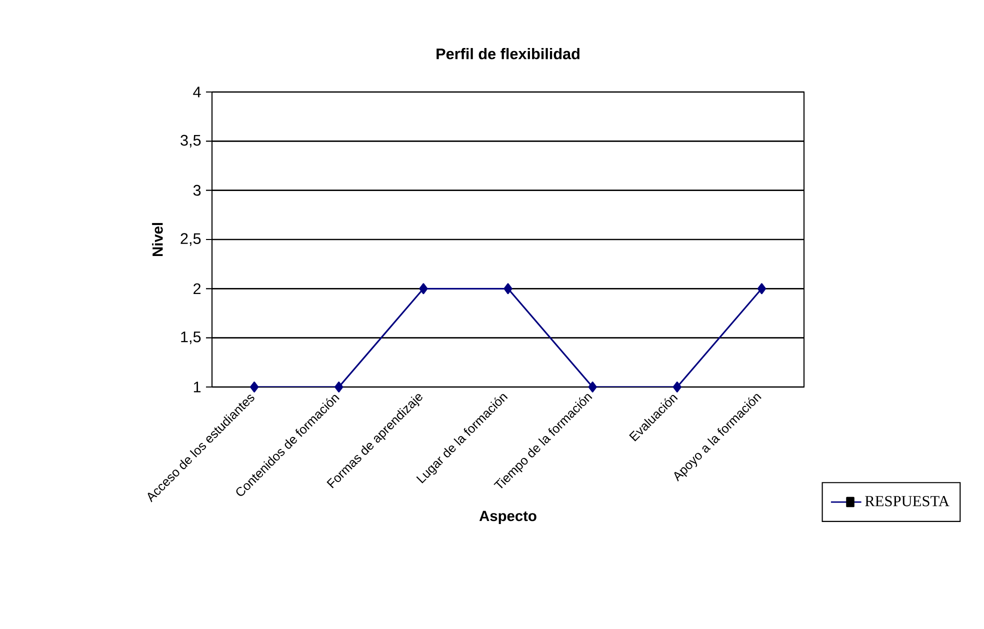  What do you see at coordinates (190, 239) in the screenshot?
I see `y-tick-label: 2,5` at bounding box center [190, 239].